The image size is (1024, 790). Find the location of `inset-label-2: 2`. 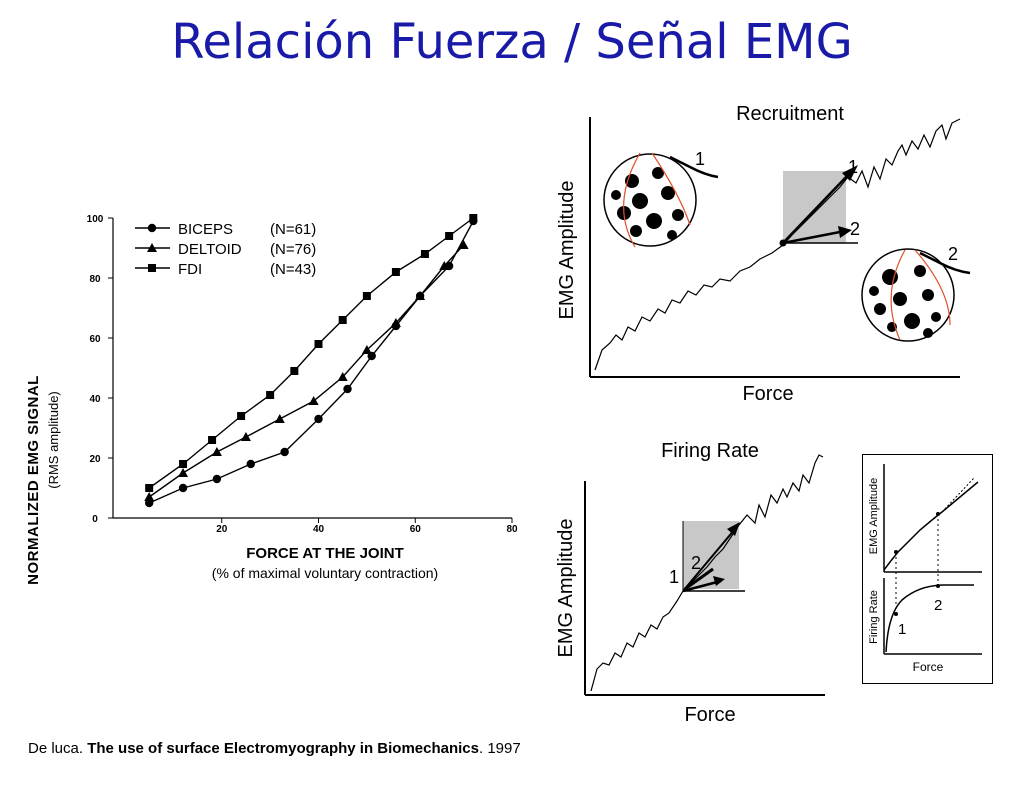

inset-label-2: 2 is located at coordinates (938, 605).